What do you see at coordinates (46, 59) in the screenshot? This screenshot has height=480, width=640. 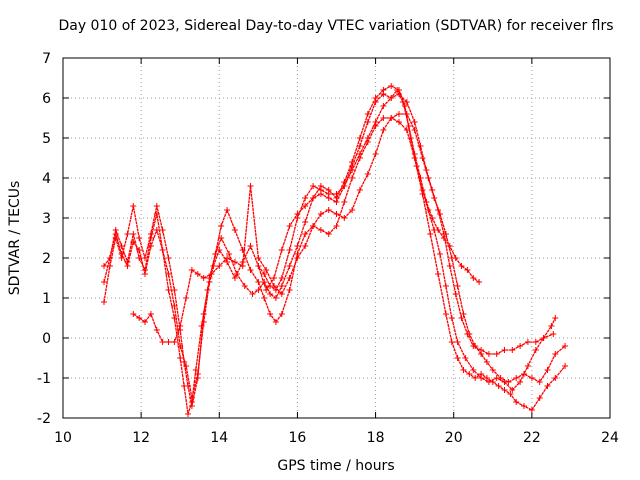 I see `y-tick-label: 7` at bounding box center [46, 59].